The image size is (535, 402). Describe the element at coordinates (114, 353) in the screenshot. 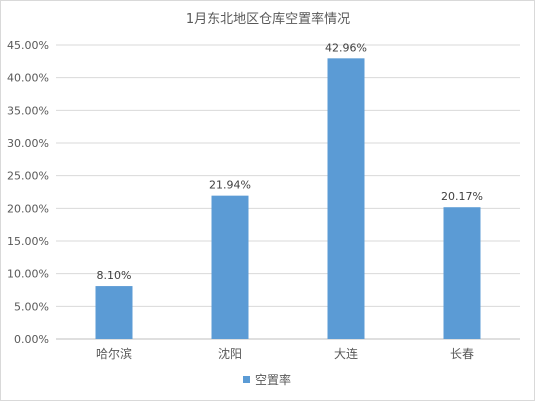

I see `category-label: 哈尔滨` at that location.